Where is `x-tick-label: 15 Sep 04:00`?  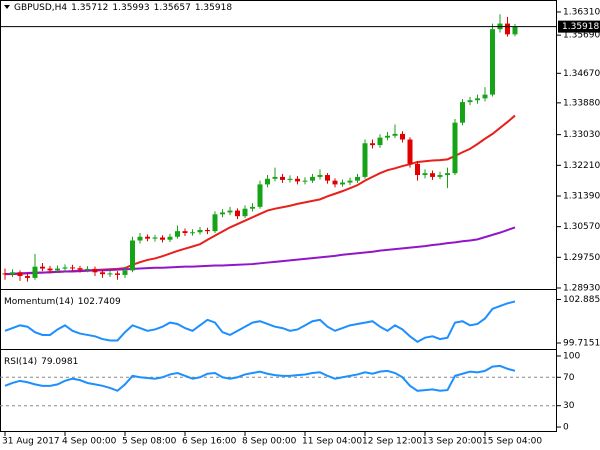
x-tick-label: 15 Sep 04:00 is located at coordinates (512, 442).